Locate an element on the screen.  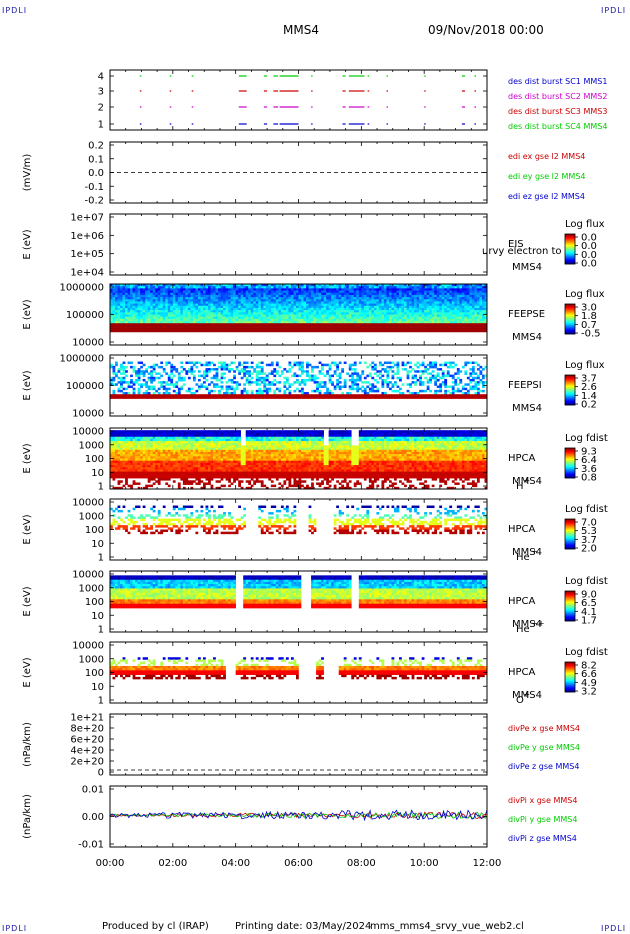
colorbar-tick-label: 7.0 is located at coordinates (589, 523).